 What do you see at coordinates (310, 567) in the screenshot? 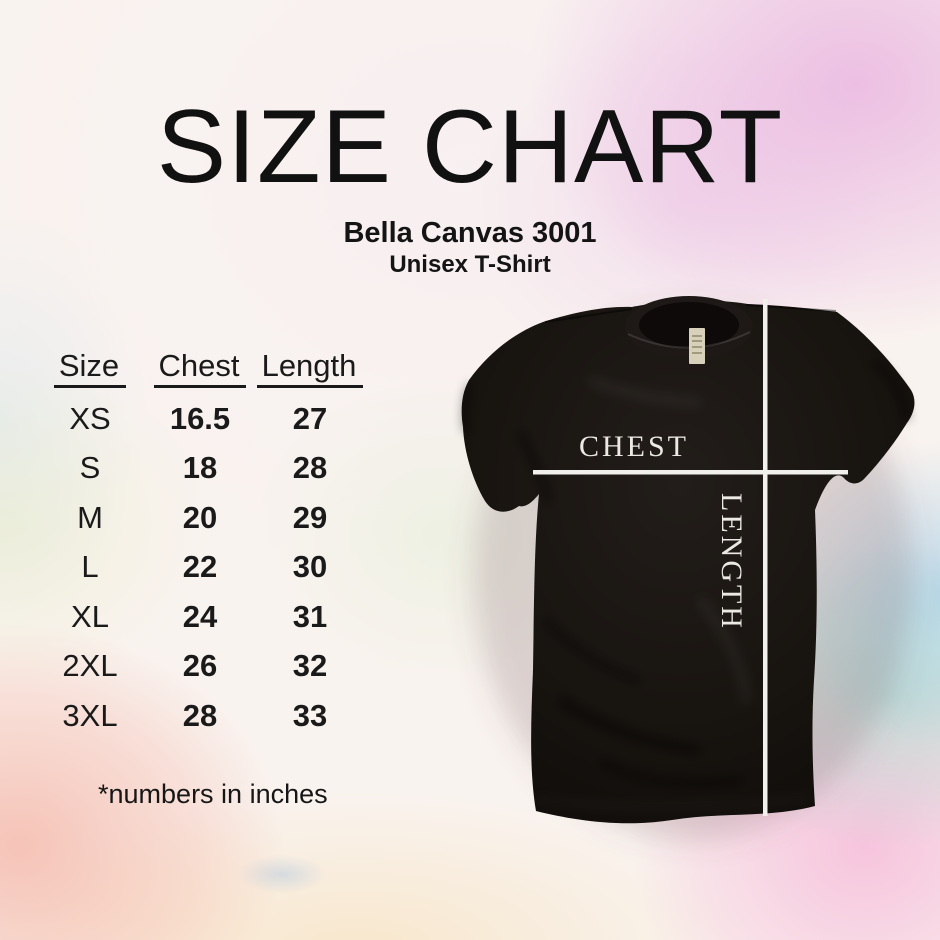
I see `length-value: 30` at bounding box center [310, 567].